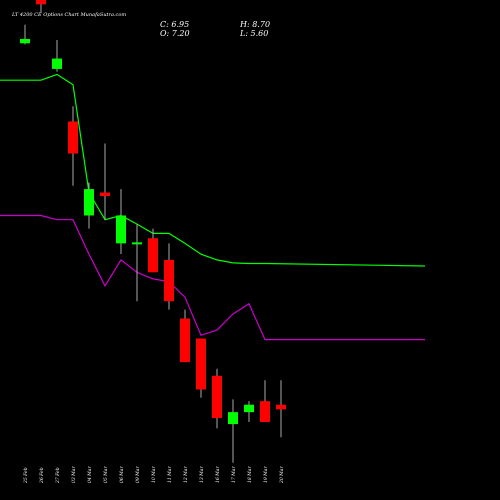  Describe the element at coordinates (105, 181) in the screenshot. I see `candle-05-mar` at that location.